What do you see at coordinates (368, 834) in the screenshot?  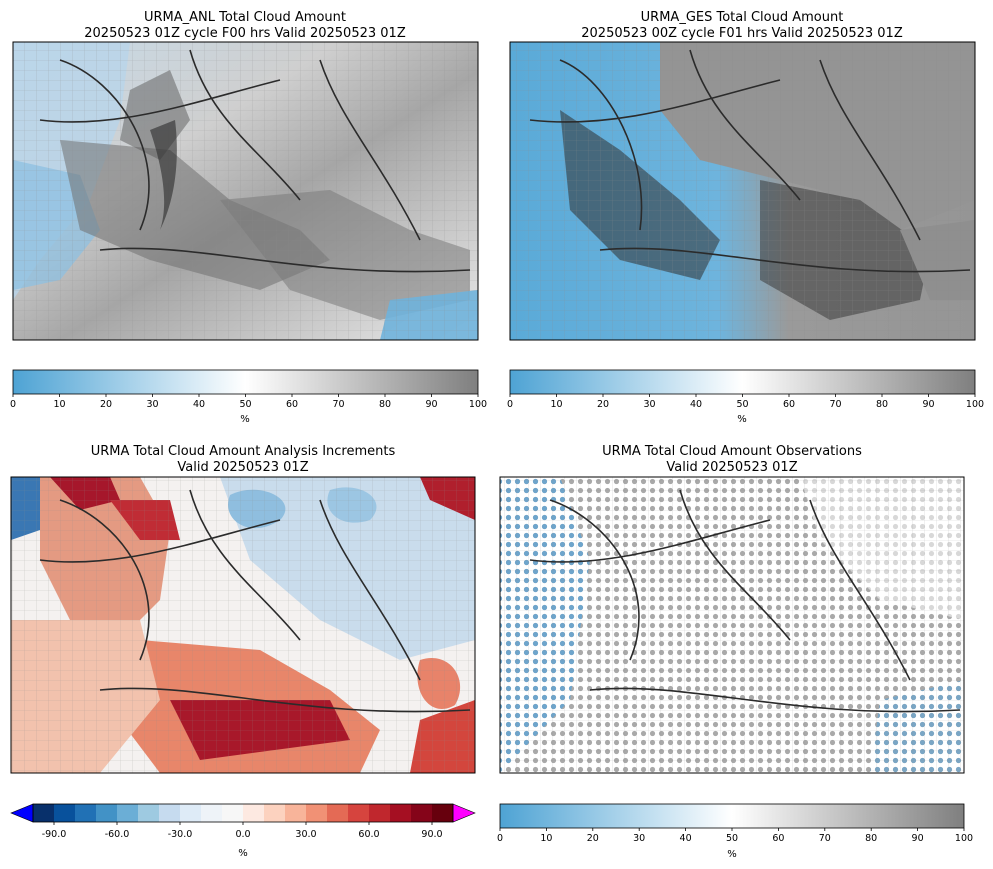 I see `inc-tick-label: 60.0` at bounding box center [368, 834].